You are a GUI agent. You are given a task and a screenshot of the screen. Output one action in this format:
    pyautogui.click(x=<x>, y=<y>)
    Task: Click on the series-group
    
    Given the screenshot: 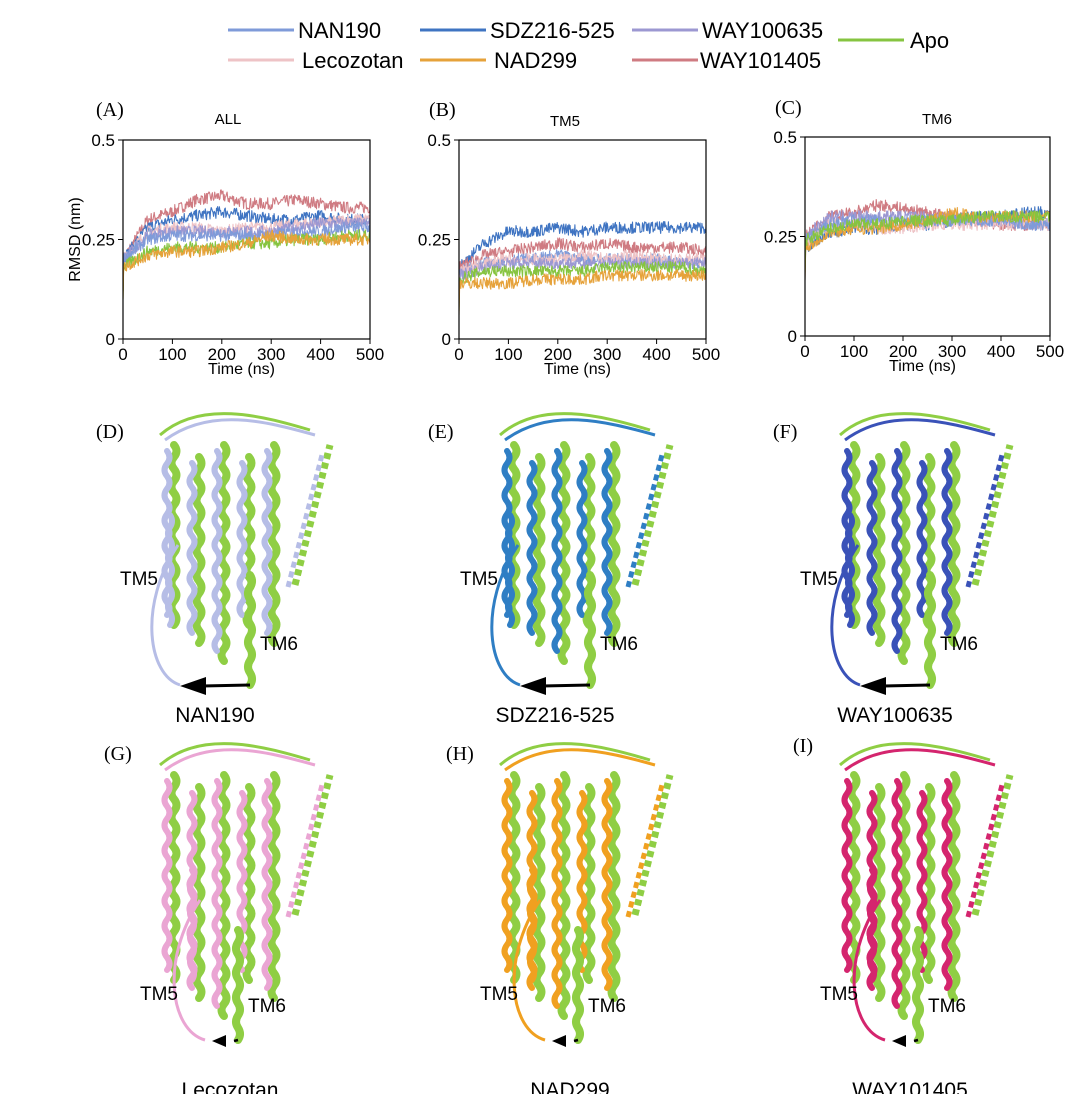 What is the action you would take?
    pyautogui.click(x=246, y=244)
    